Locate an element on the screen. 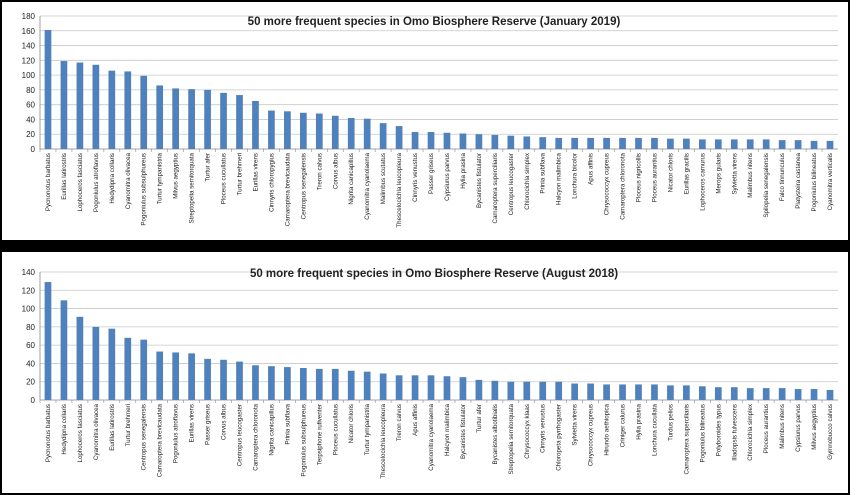  category-label: Eurillas latirostris is located at coordinates (112, 427).